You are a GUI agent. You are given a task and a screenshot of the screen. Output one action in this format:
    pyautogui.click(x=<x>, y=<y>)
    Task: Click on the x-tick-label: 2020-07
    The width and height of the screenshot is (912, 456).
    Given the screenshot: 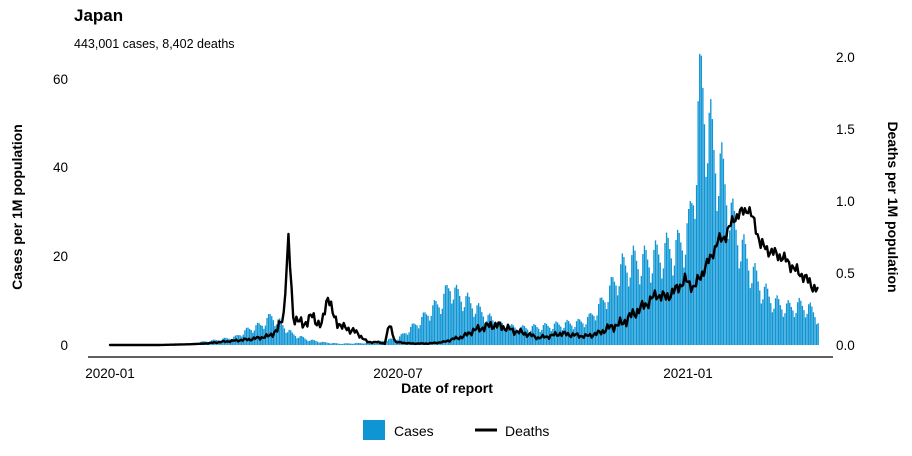 What is the action you would take?
    pyautogui.click(x=398, y=373)
    